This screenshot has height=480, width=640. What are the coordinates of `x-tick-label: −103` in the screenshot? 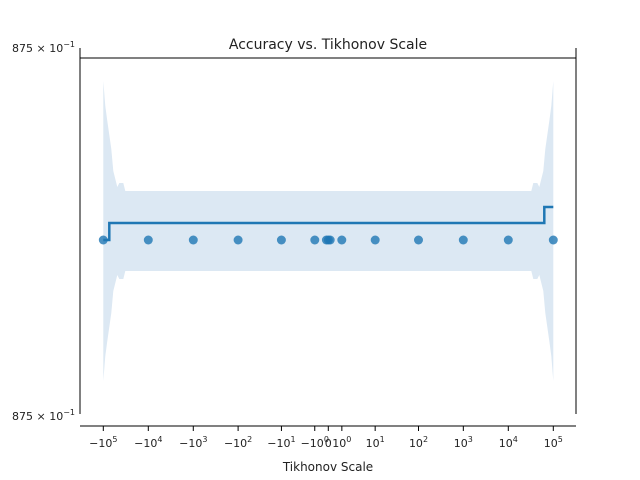 It's located at (193, 442).